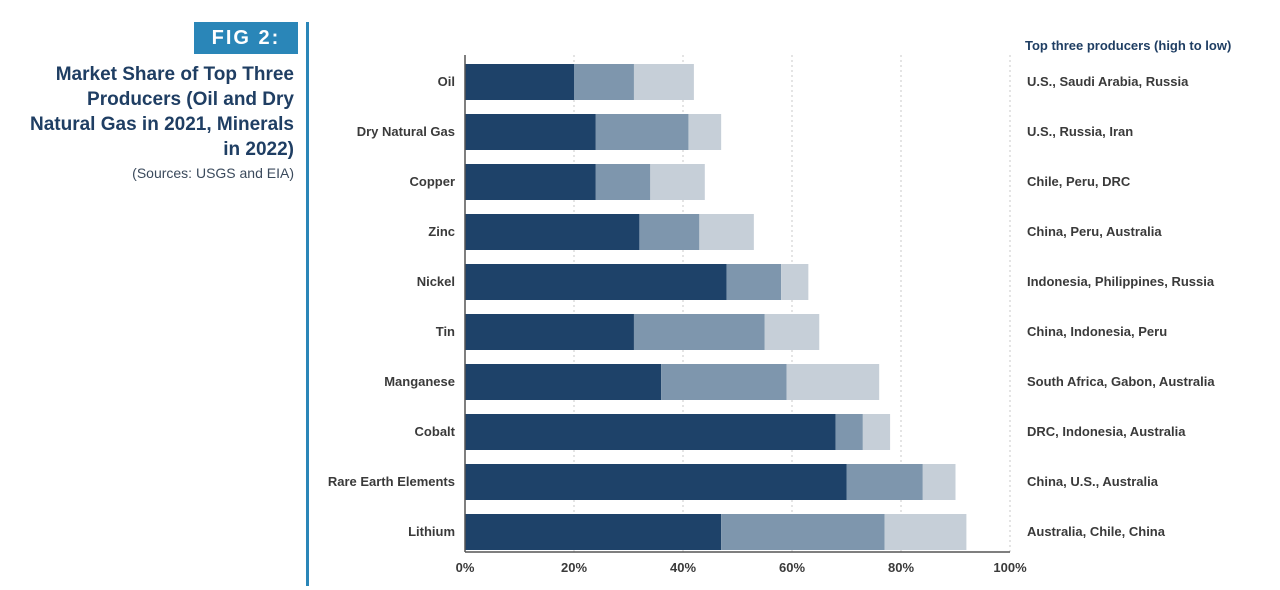 This screenshot has width=1280, height=590. Describe the element at coordinates (683, 567) in the screenshot. I see `x-tick-label: 40%` at that location.